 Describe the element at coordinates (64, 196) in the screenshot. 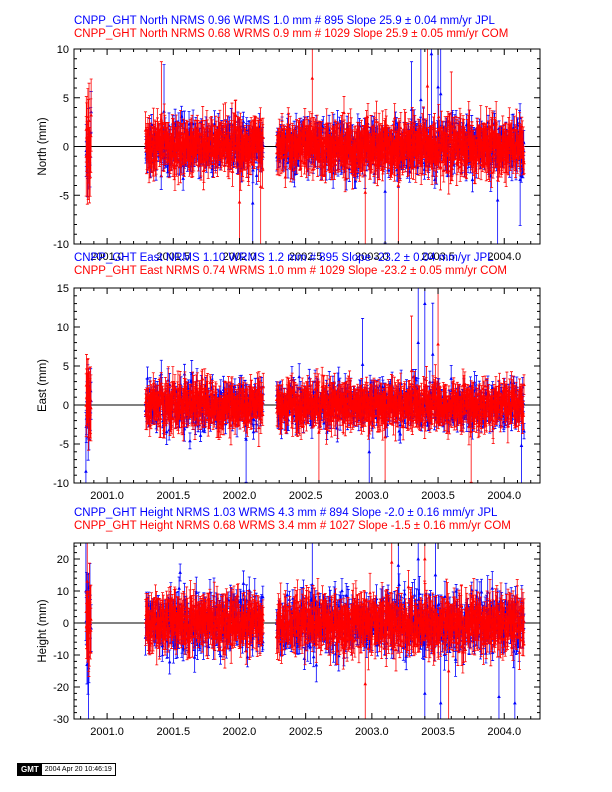

I see `panel-north-ytick-label: -5` at that location.